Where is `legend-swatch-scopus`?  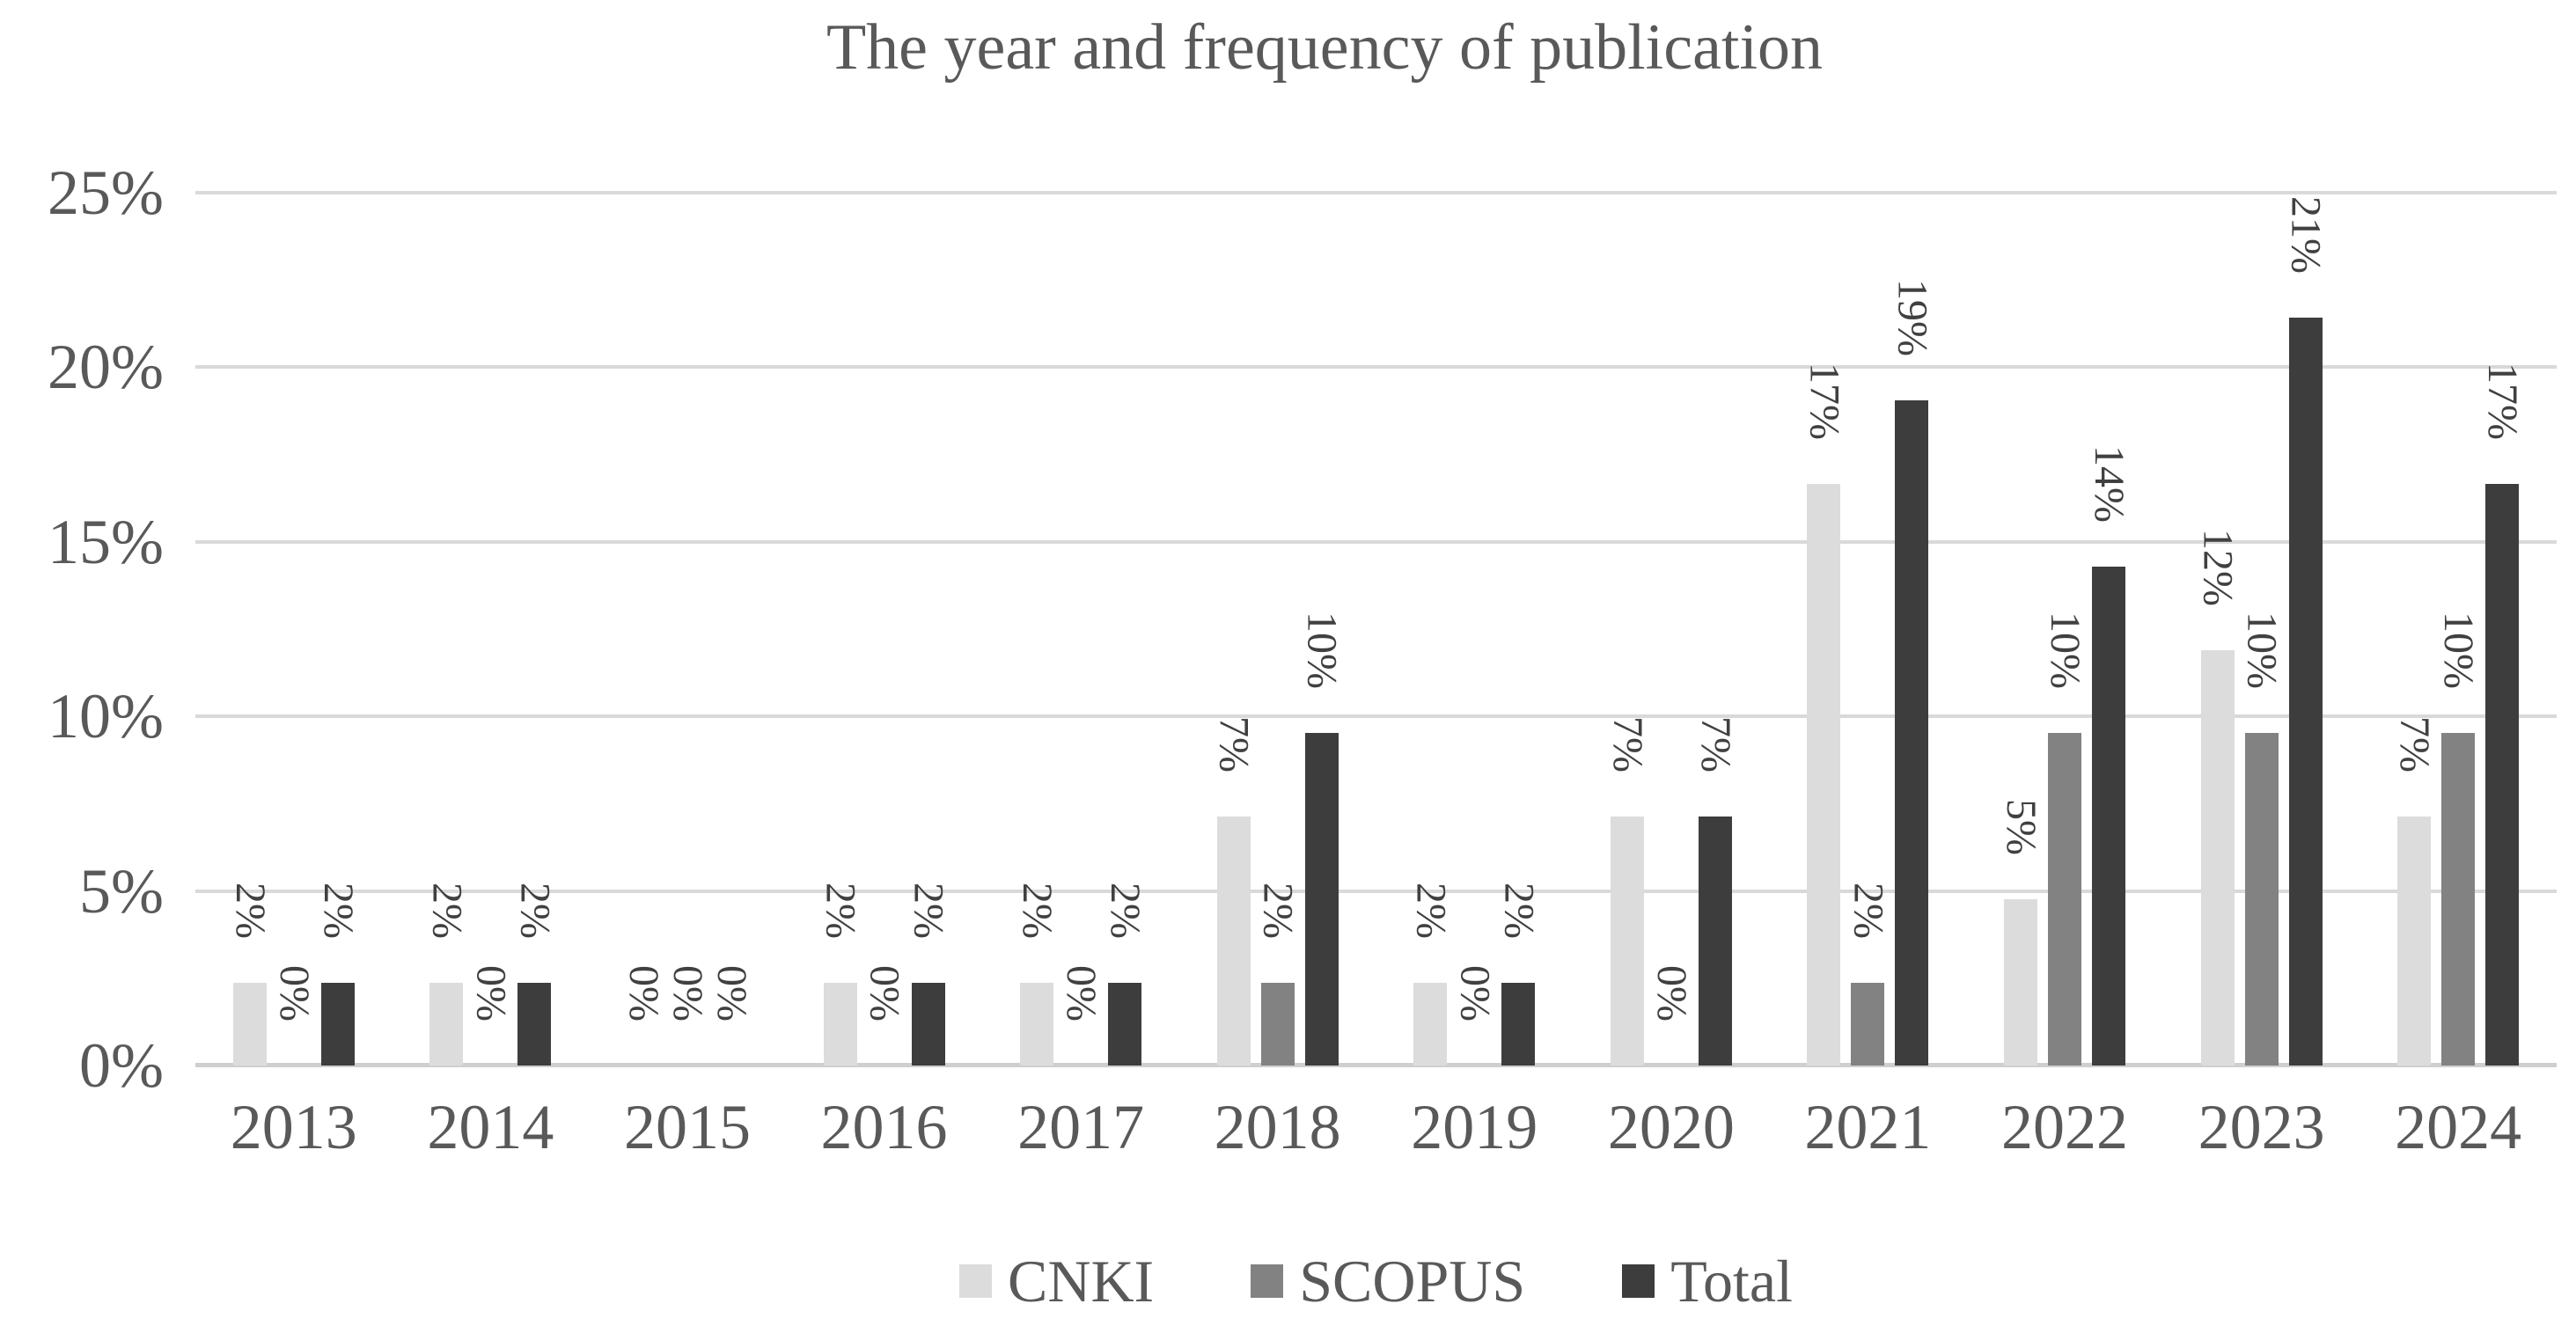 legend-swatch-scopus is located at coordinates (1267, 1281).